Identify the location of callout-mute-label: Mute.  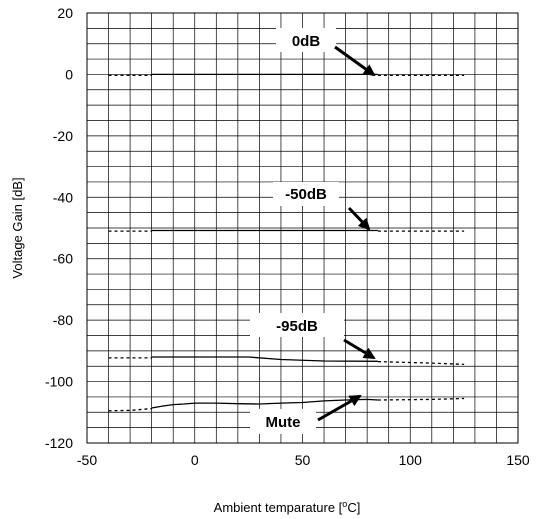
(283, 422).